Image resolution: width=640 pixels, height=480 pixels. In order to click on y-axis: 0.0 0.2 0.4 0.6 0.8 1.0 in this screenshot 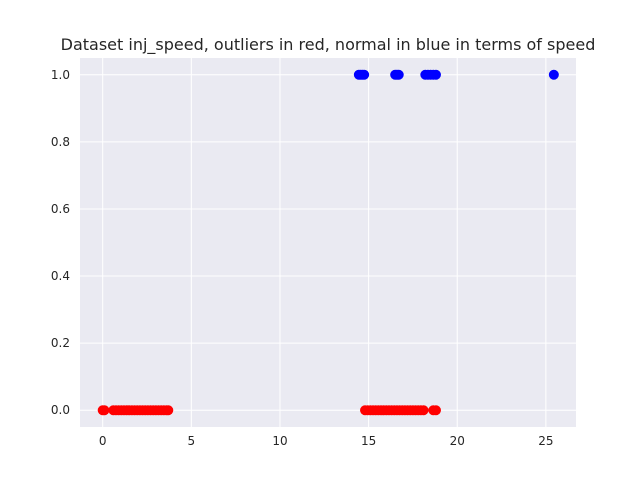, I will do `click(60, 242)`.